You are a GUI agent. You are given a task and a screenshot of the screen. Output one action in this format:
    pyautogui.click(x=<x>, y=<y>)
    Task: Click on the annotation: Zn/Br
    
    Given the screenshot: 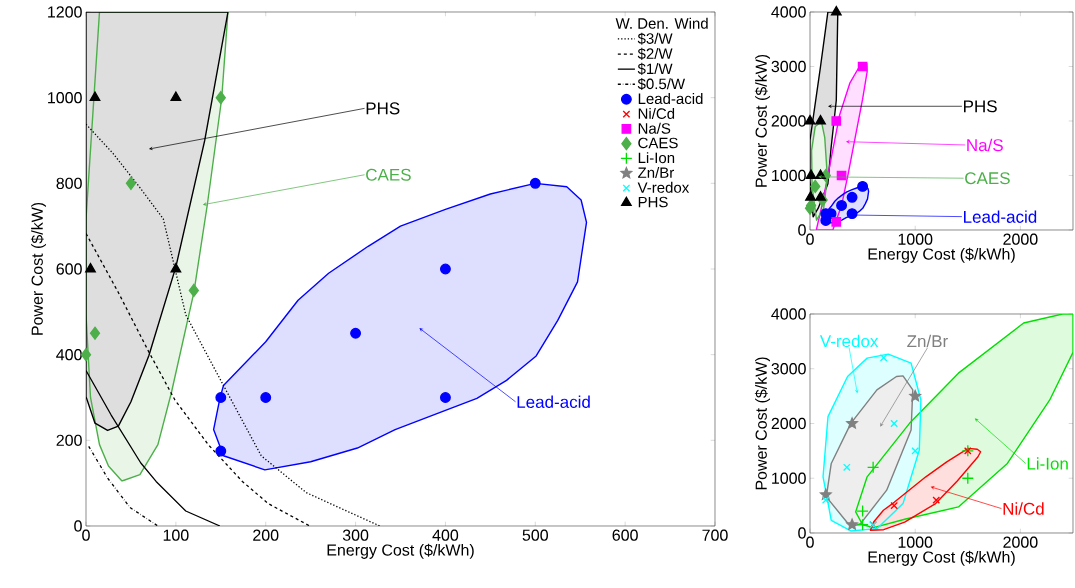 What is the action you would take?
    pyautogui.click(x=927, y=341)
    